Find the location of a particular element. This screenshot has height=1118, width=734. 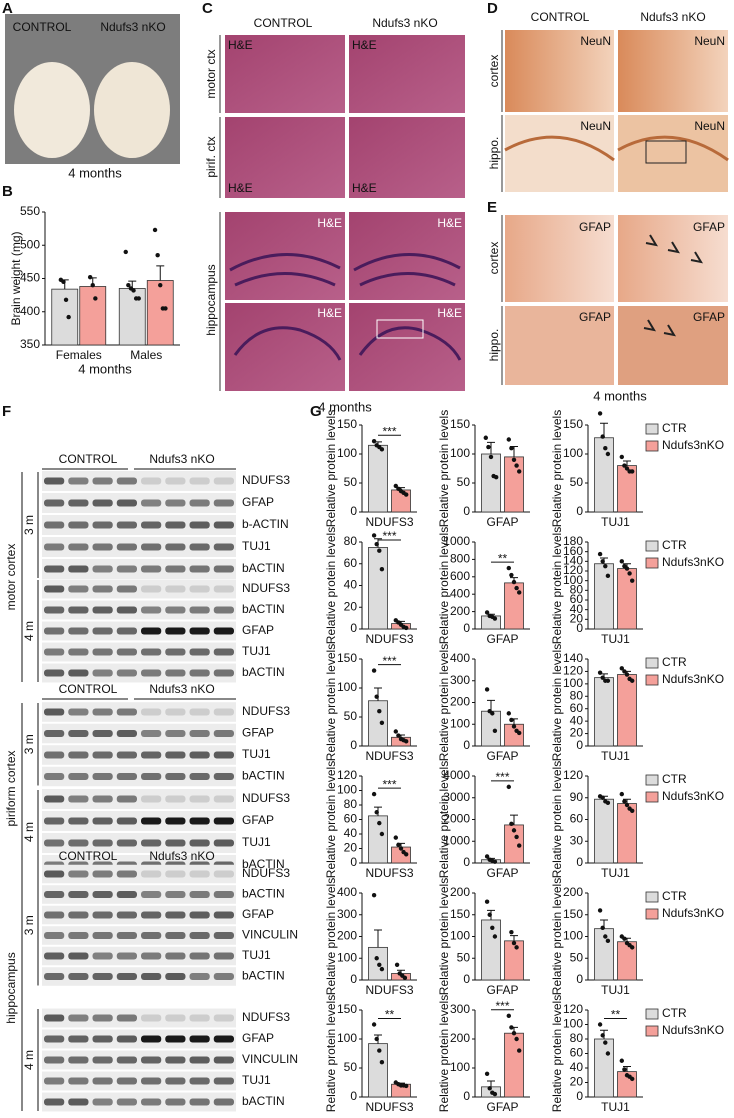

band-label: bACTIN is located at coordinates (263, 976).